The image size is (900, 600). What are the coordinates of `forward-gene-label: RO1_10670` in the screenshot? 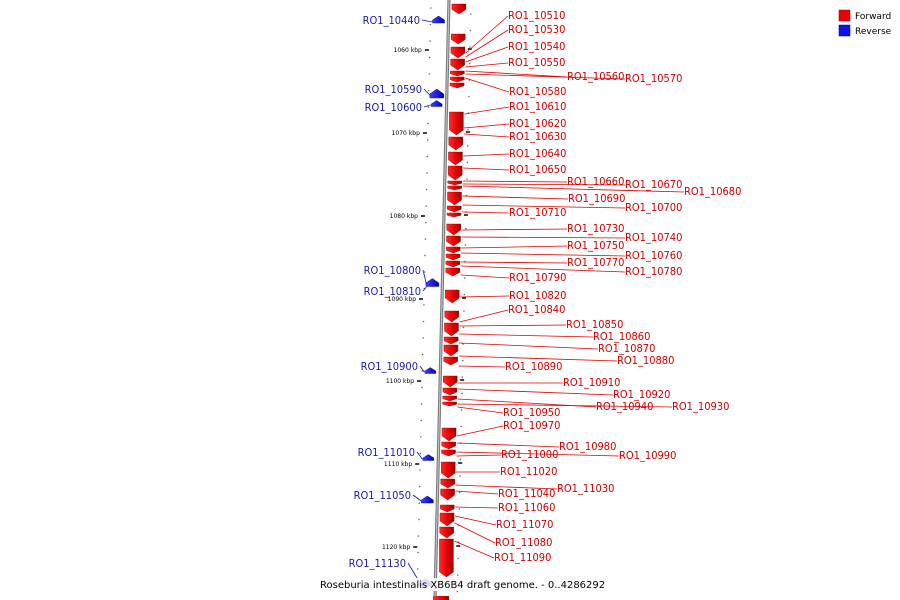 It's located at (653, 184).